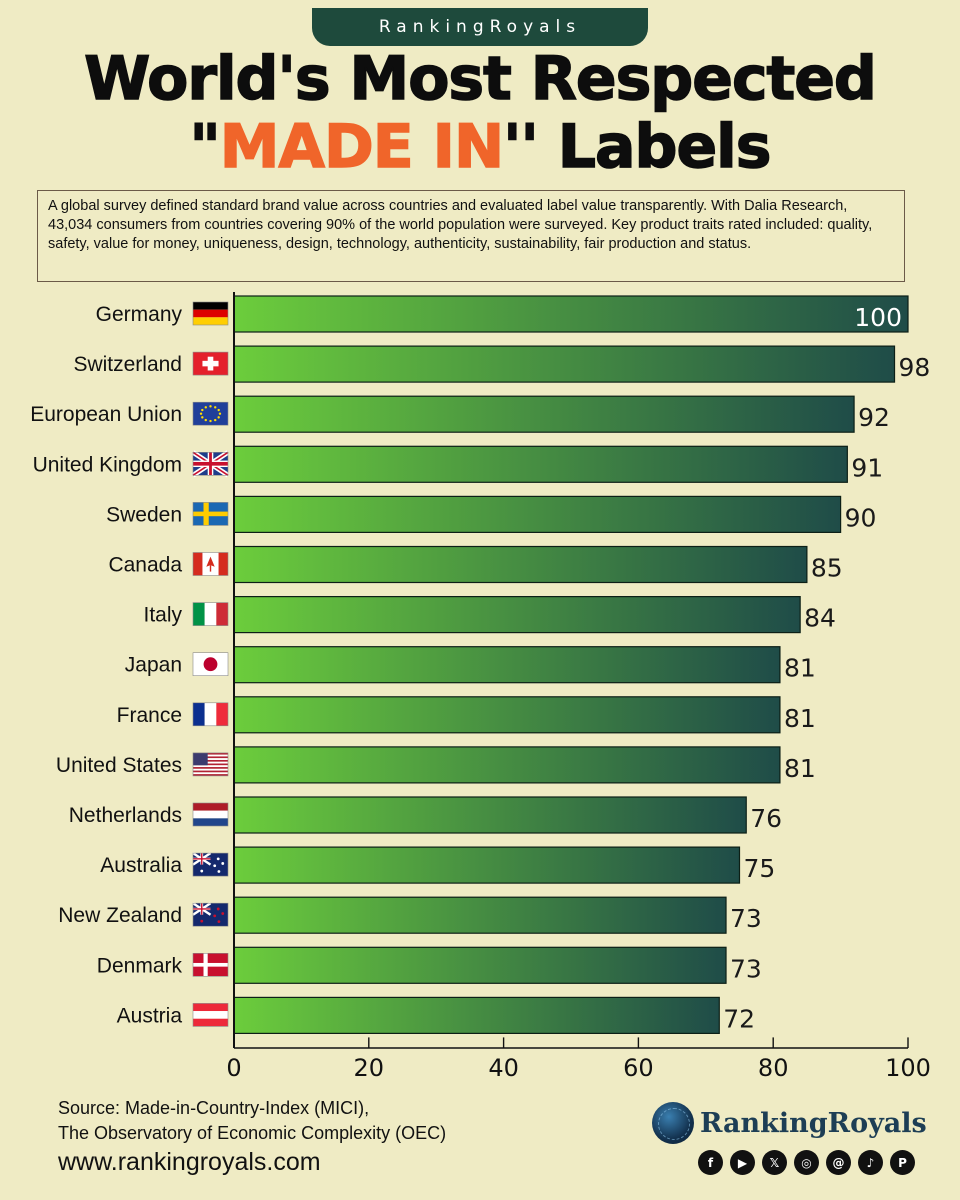  I want to click on category-label: Austria, so click(150, 1015).